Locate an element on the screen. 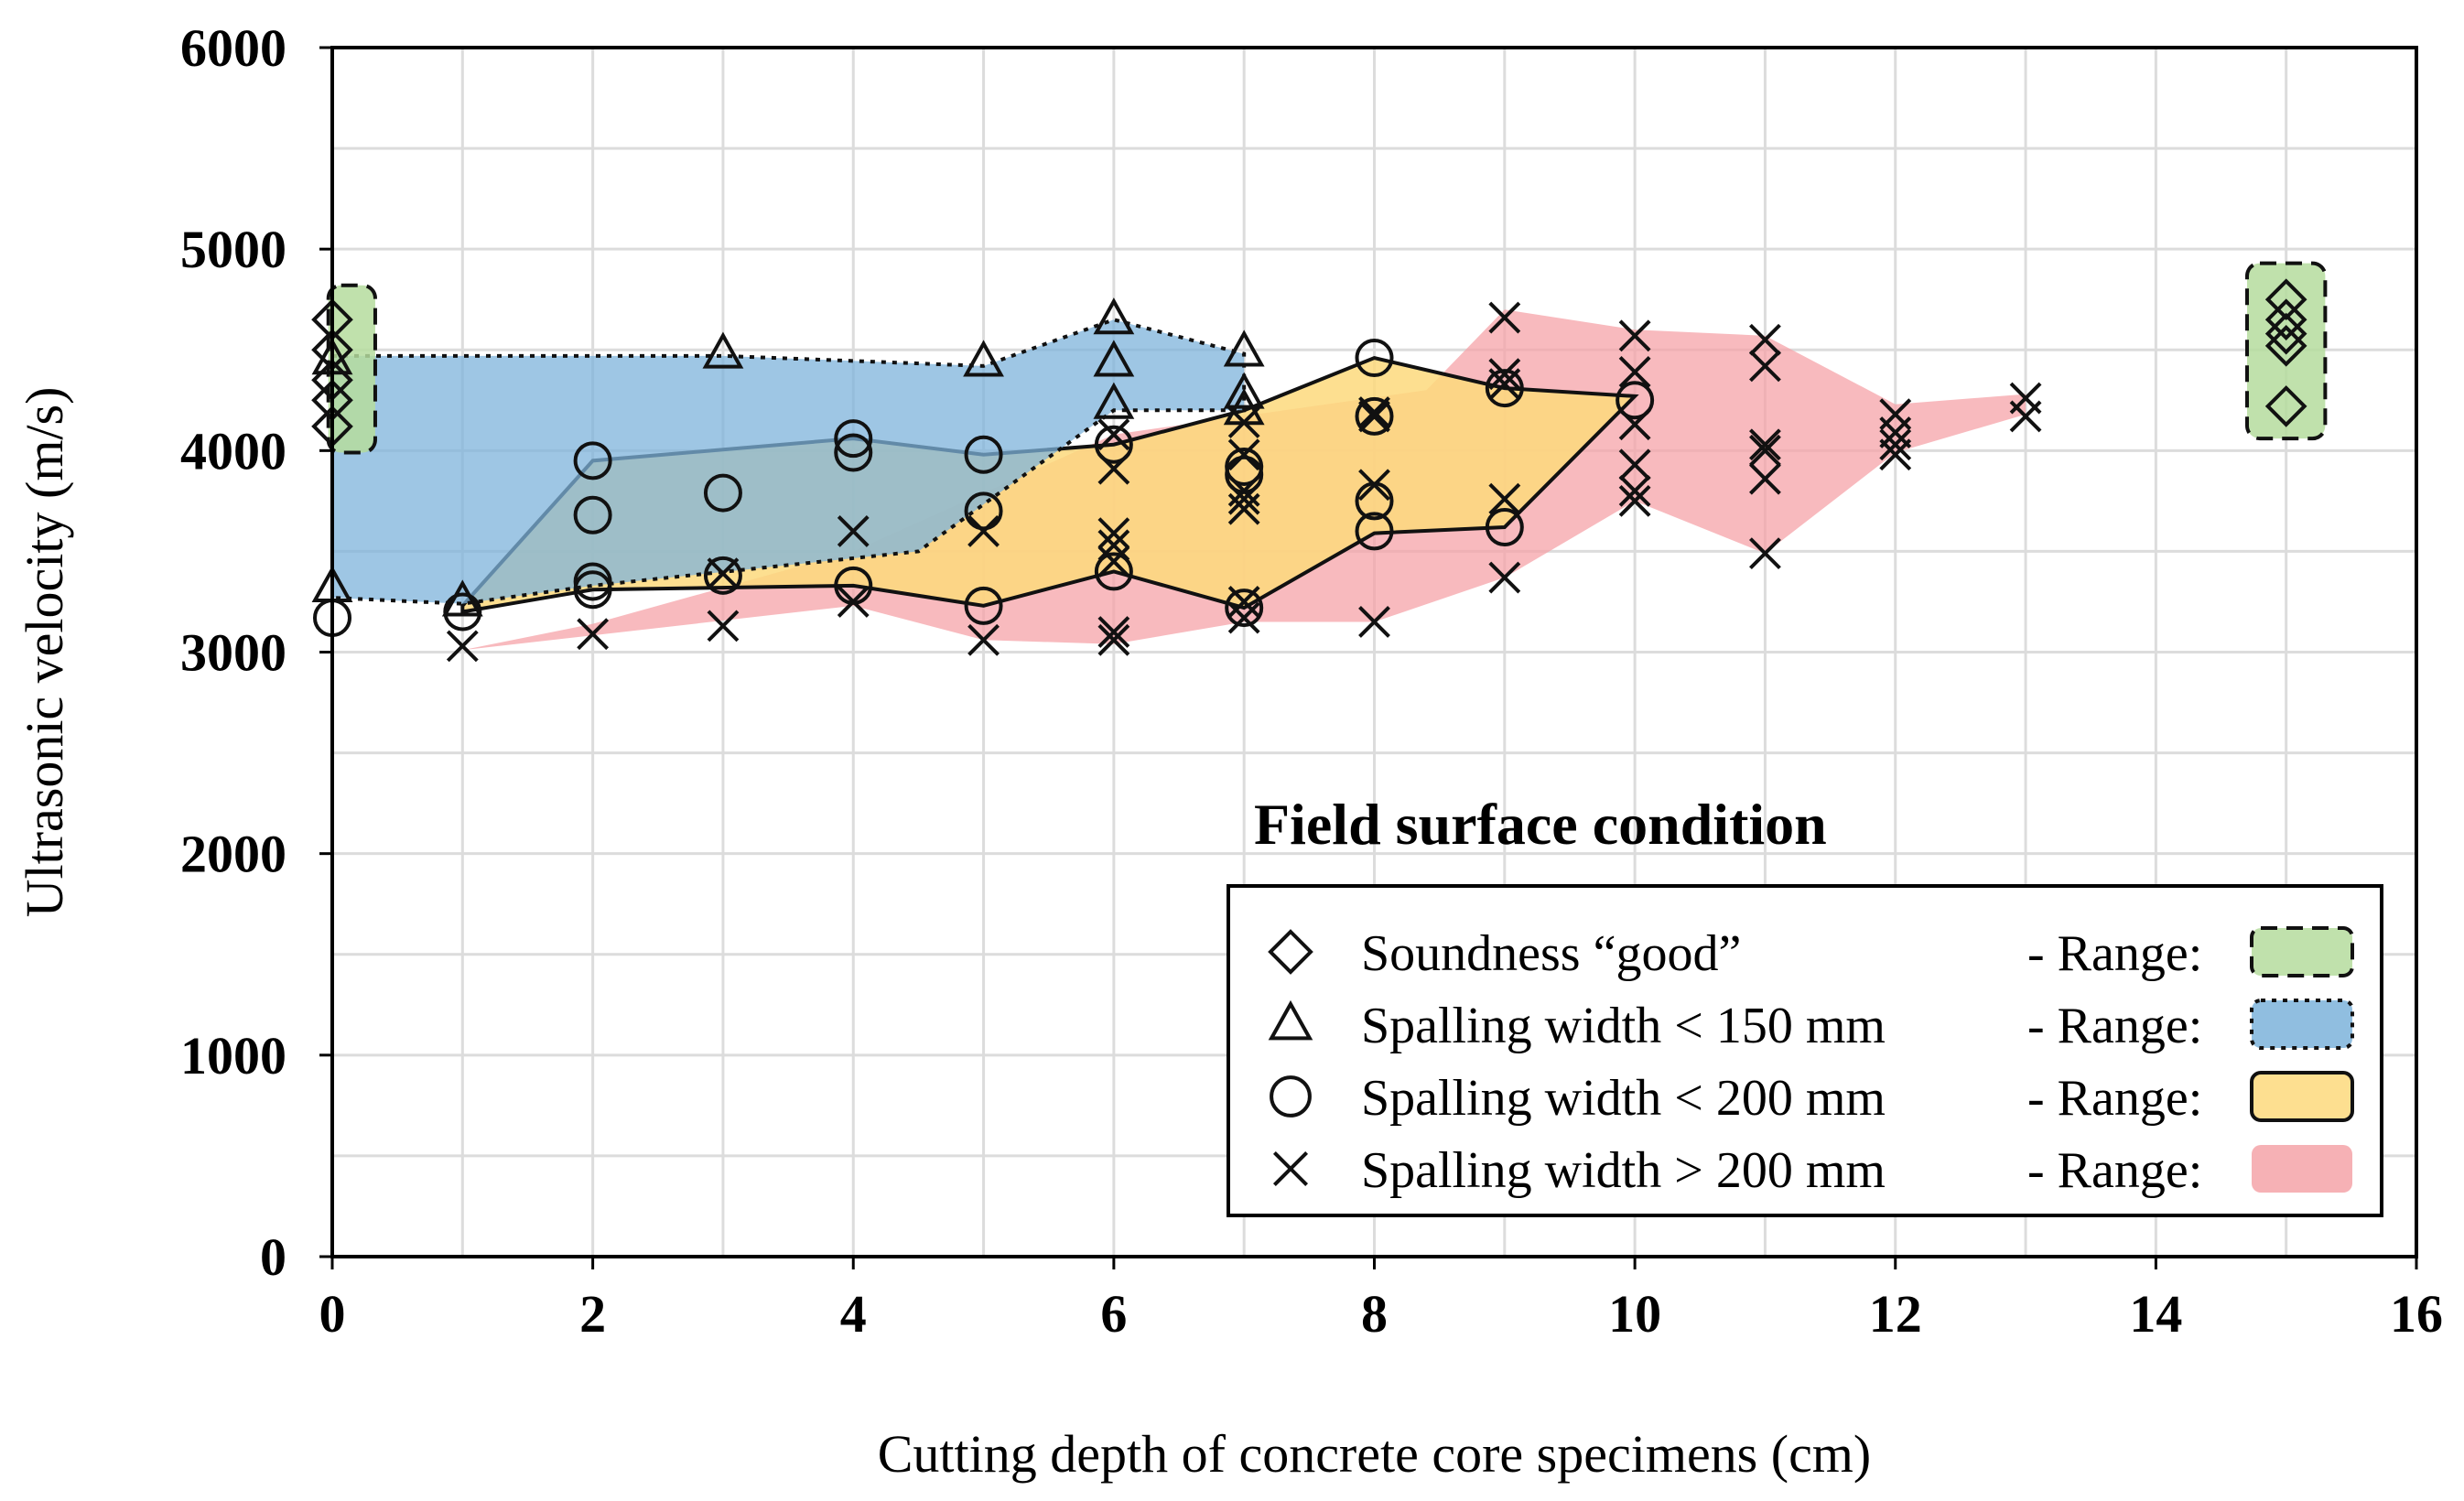  x-tick-label: 16 is located at coordinates (2416, 1314).